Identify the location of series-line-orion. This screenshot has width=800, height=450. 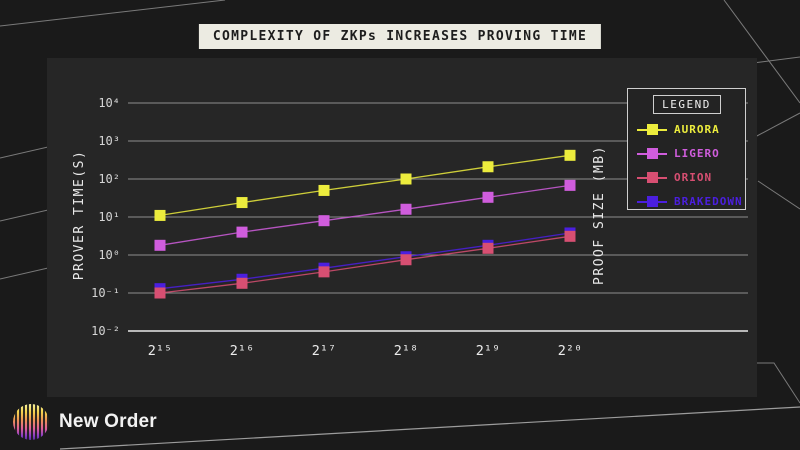
(365, 264).